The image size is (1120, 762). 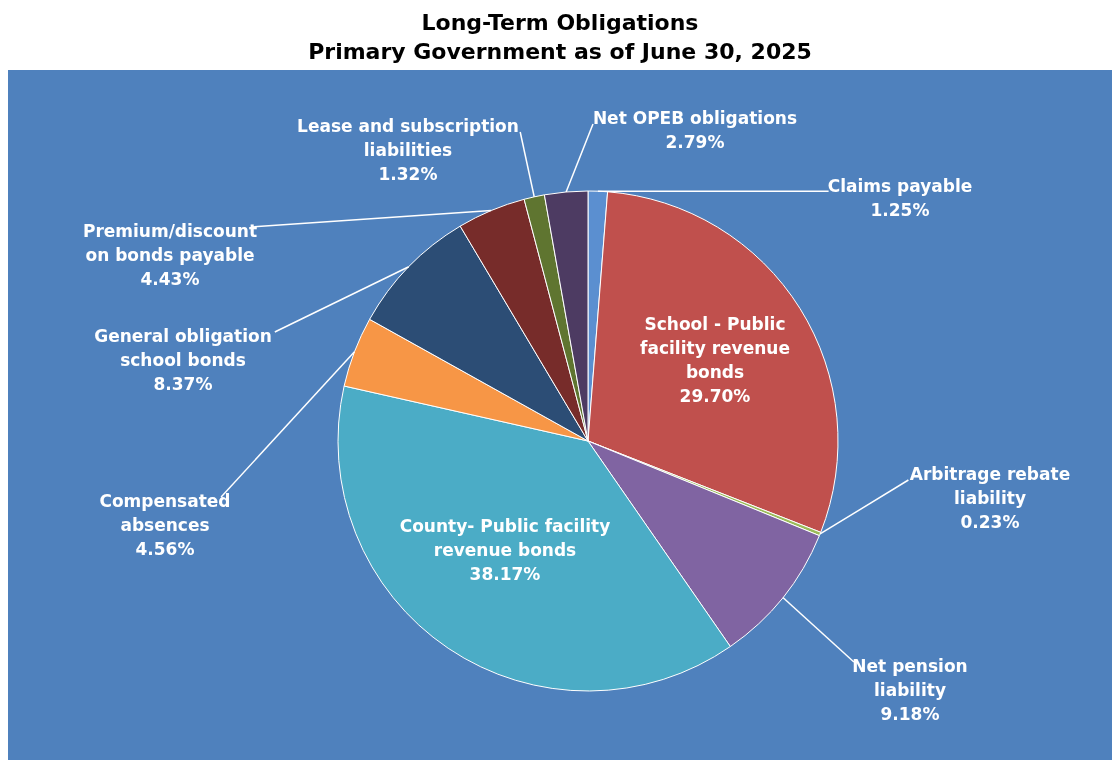 I want to click on data-label: 2.79%, so click(x=695, y=142).